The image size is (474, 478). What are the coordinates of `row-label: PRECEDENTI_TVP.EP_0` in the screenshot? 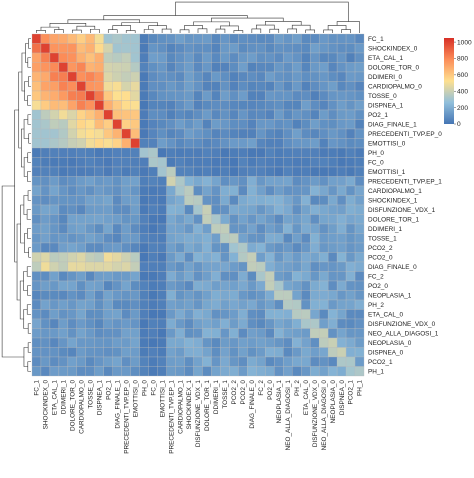 It's located at (405, 134).